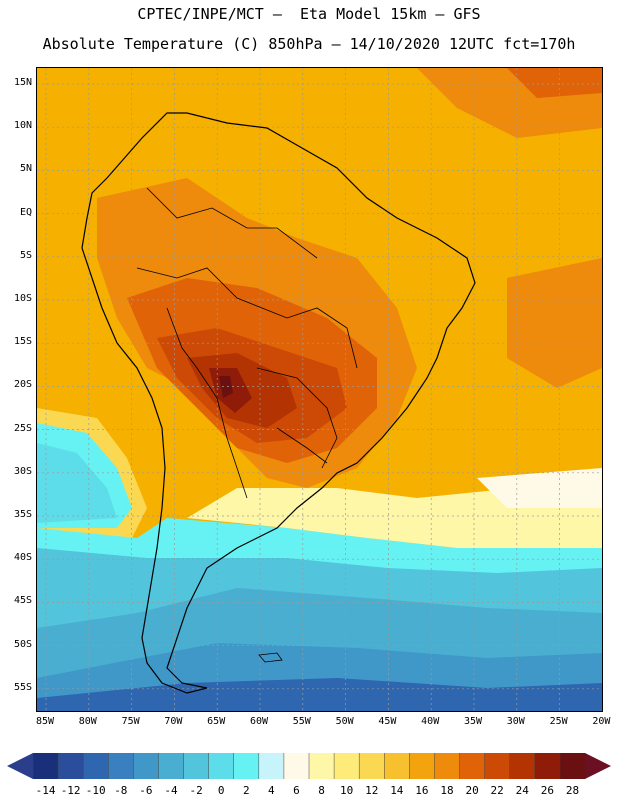 The image size is (618, 800). I want to click on colorbar-tick-label: 0, so click(221, 790).